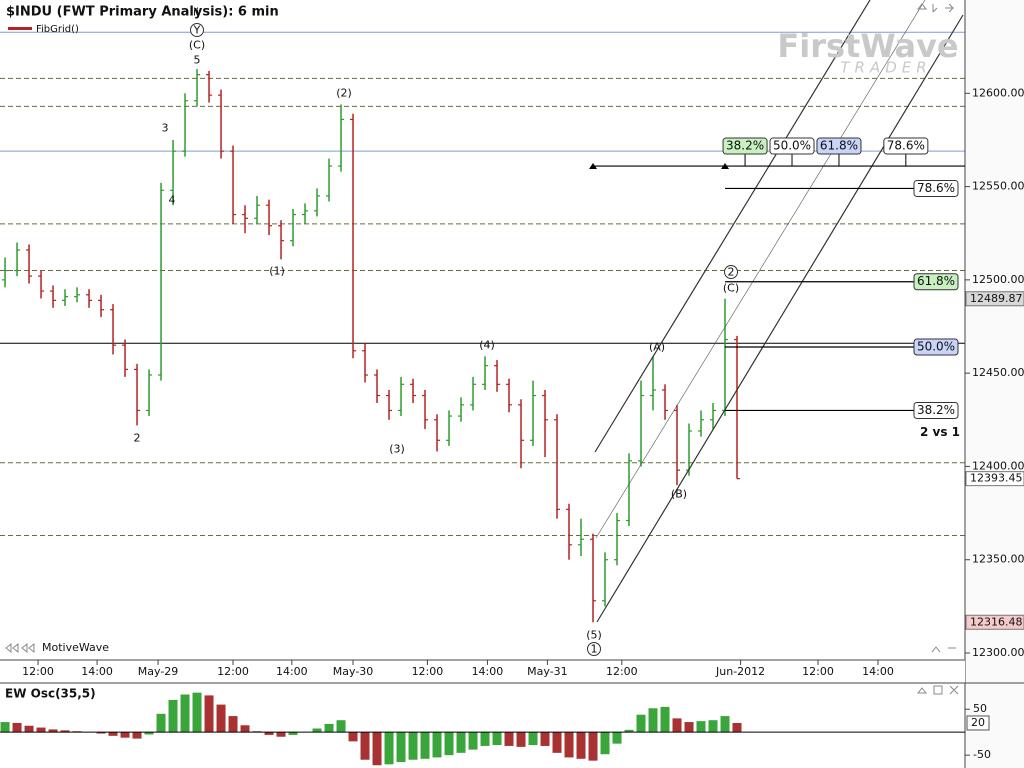 This screenshot has width=1024, height=768. Describe the element at coordinates (50, 694) in the screenshot. I see `osc-title: EW Osc(35,5)` at that location.